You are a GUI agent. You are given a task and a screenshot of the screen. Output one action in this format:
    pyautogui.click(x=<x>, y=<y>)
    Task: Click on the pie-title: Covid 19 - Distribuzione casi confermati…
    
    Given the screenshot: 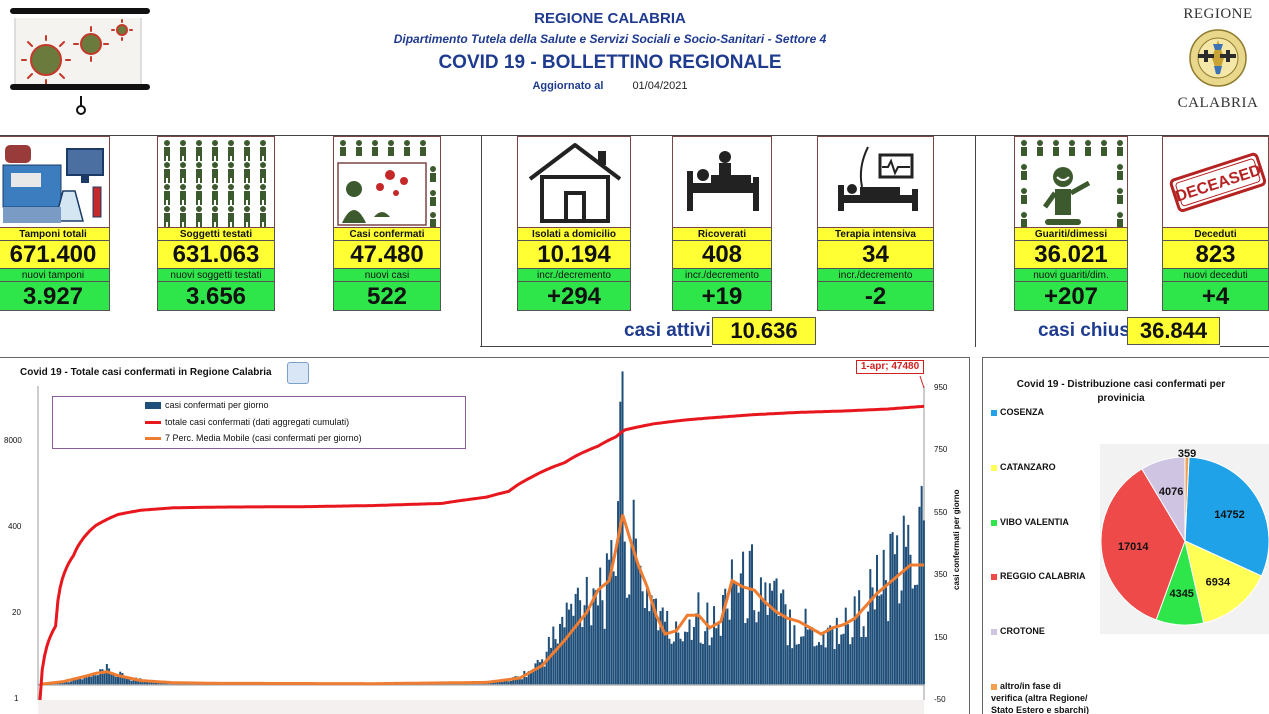 What is the action you would take?
    pyautogui.click(x=1121, y=391)
    